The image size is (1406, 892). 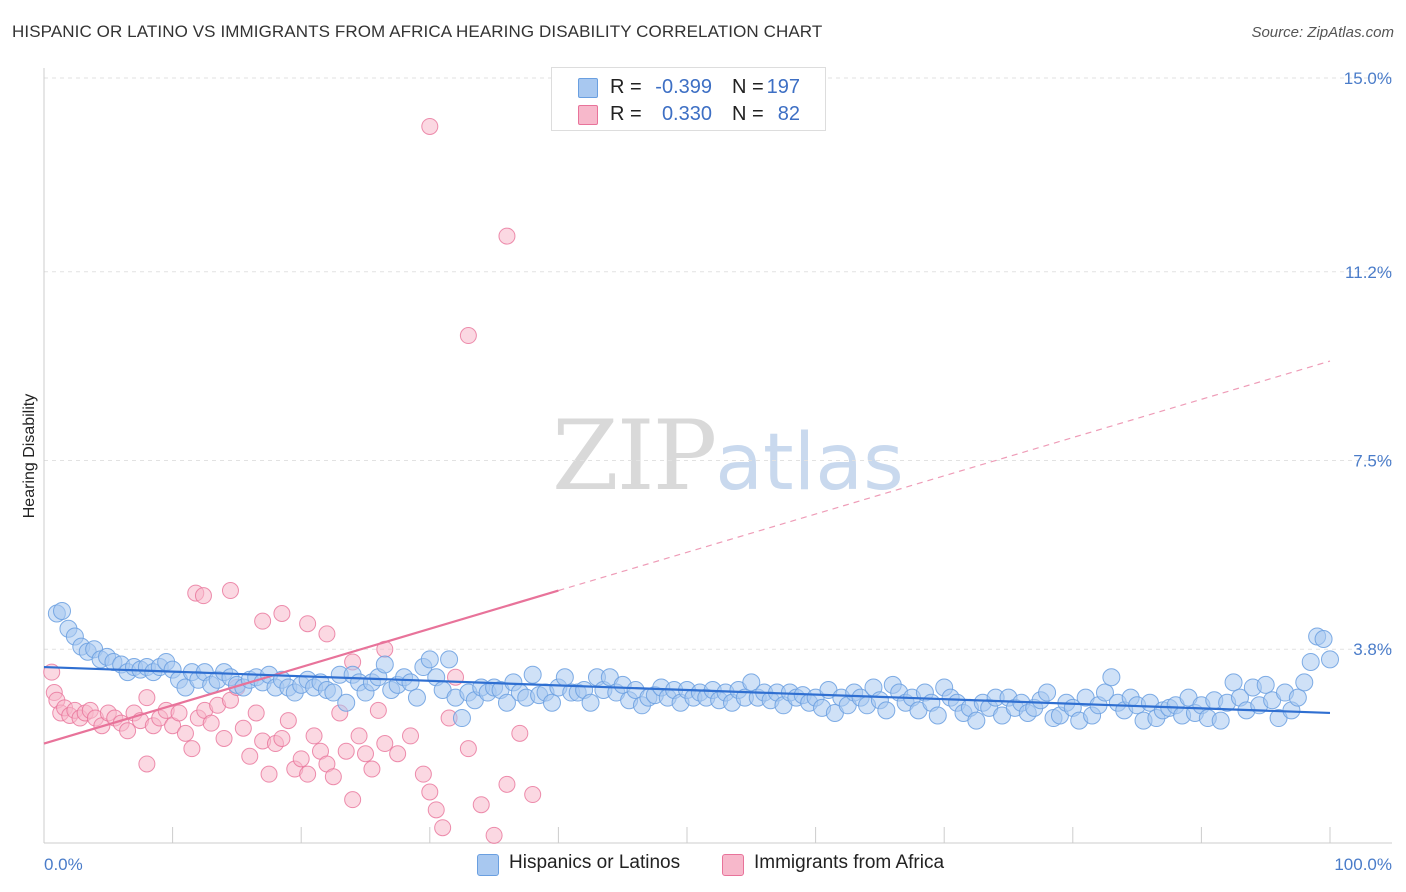 I want to click on legend-n-value: 82, so click(x=788, y=114).